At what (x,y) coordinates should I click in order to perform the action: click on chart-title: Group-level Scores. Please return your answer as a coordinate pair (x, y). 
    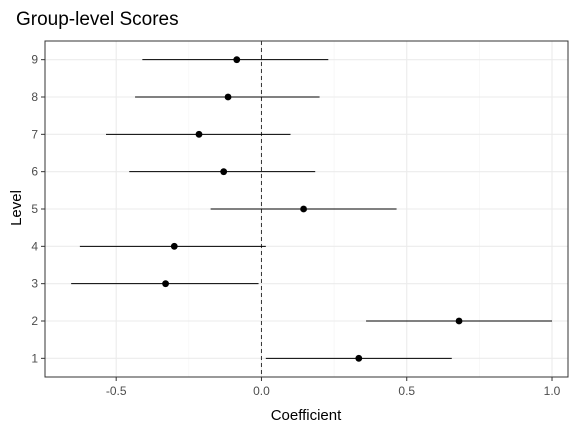
    Looking at the image, I should click on (97, 19).